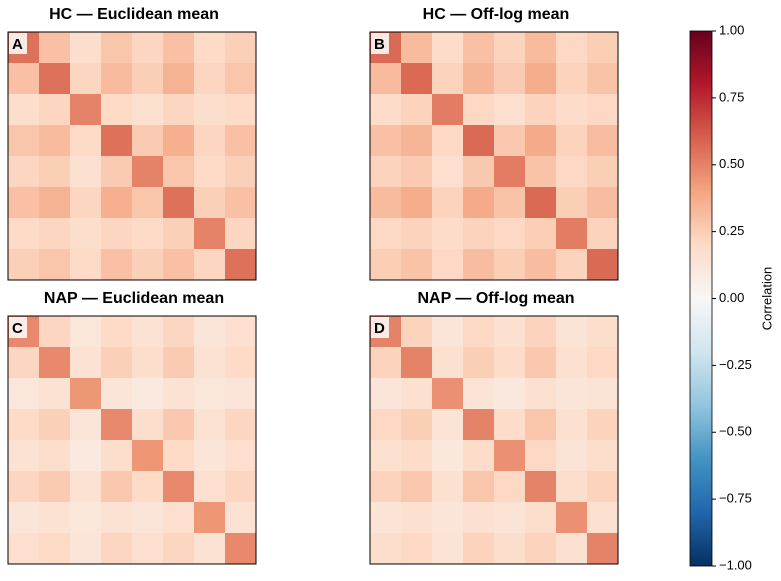 The image size is (781, 581). I want to click on colorbar-tick-label: 0.25, so click(731, 230).